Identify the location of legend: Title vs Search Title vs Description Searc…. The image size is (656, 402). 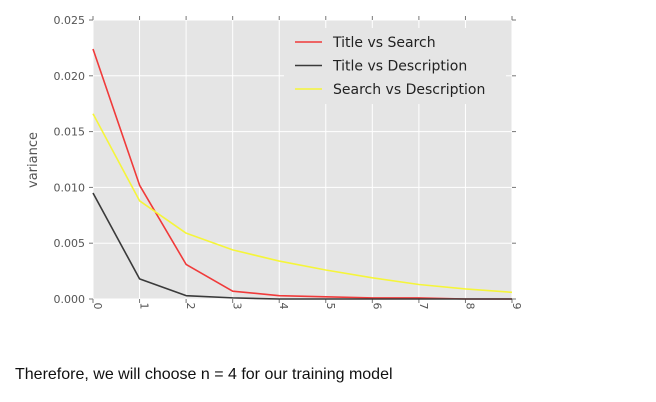
(395, 66).